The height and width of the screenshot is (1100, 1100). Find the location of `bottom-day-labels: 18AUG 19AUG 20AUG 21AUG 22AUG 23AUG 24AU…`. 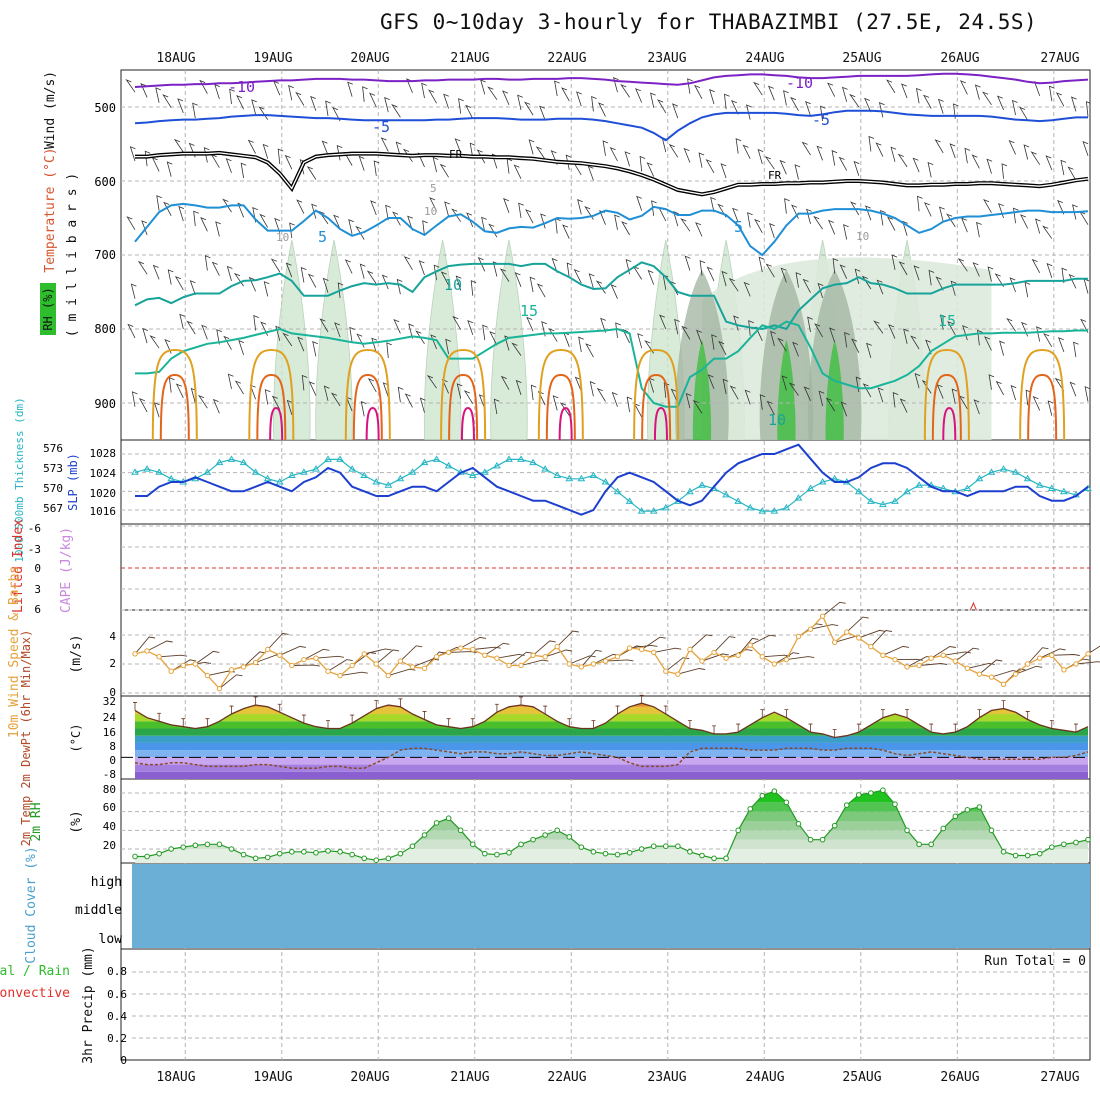

bottom-day-labels: 18AUG 19AUG 20AUG 21AUG 22AUG 23AUG 24AU… is located at coordinates (617, 1077).